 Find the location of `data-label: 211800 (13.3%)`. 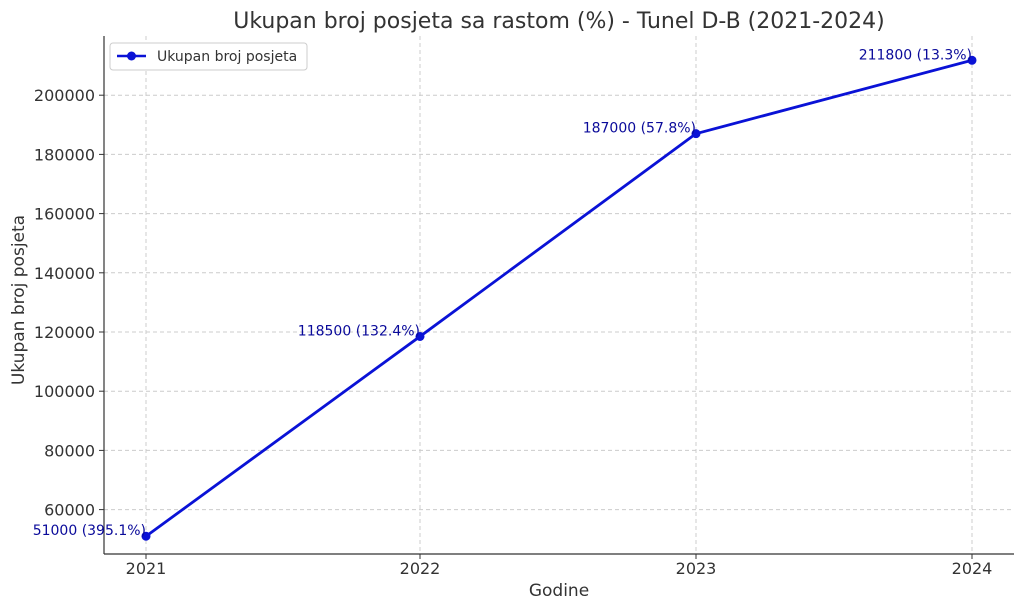

data-label: 211800 (13.3%) is located at coordinates (915, 55).